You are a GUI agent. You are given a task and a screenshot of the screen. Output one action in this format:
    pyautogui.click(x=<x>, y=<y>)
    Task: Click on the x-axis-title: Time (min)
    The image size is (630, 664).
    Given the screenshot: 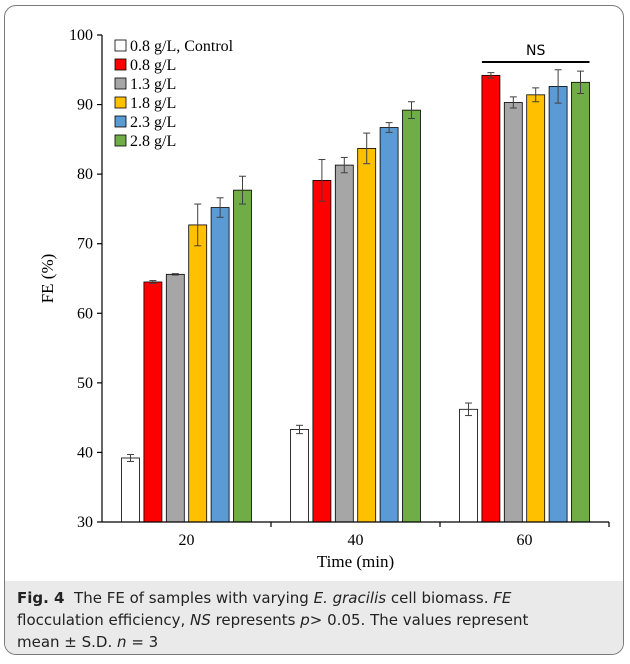 What is the action you would take?
    pyautogui.click(x=355, y=561)
    